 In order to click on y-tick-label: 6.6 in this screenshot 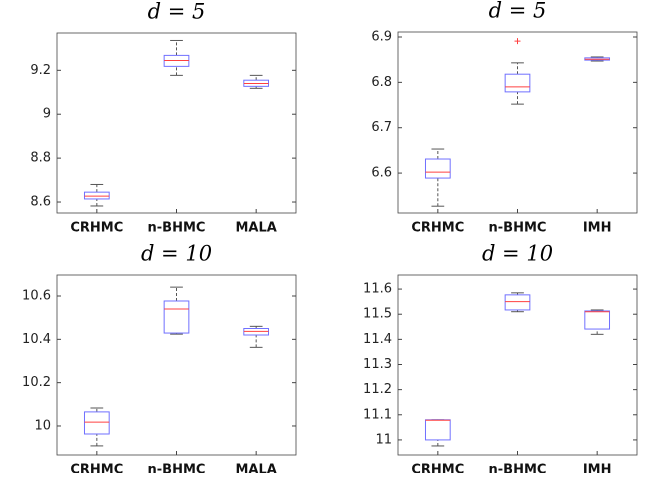, I will do `click(381, 173)`.